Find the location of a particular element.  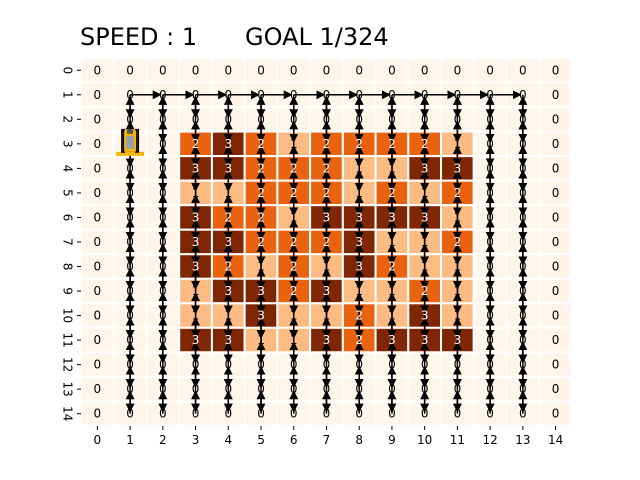

y-tick-label: 8 is located at coordinates (68, 267).